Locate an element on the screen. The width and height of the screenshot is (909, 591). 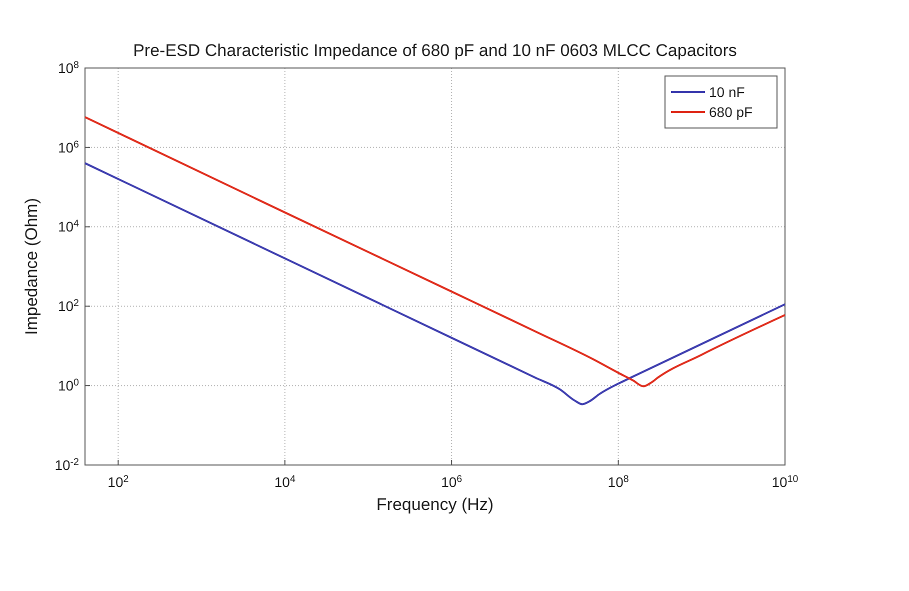
x-axis-title: Frequency (Hz) is located at coordinates (435, 504).